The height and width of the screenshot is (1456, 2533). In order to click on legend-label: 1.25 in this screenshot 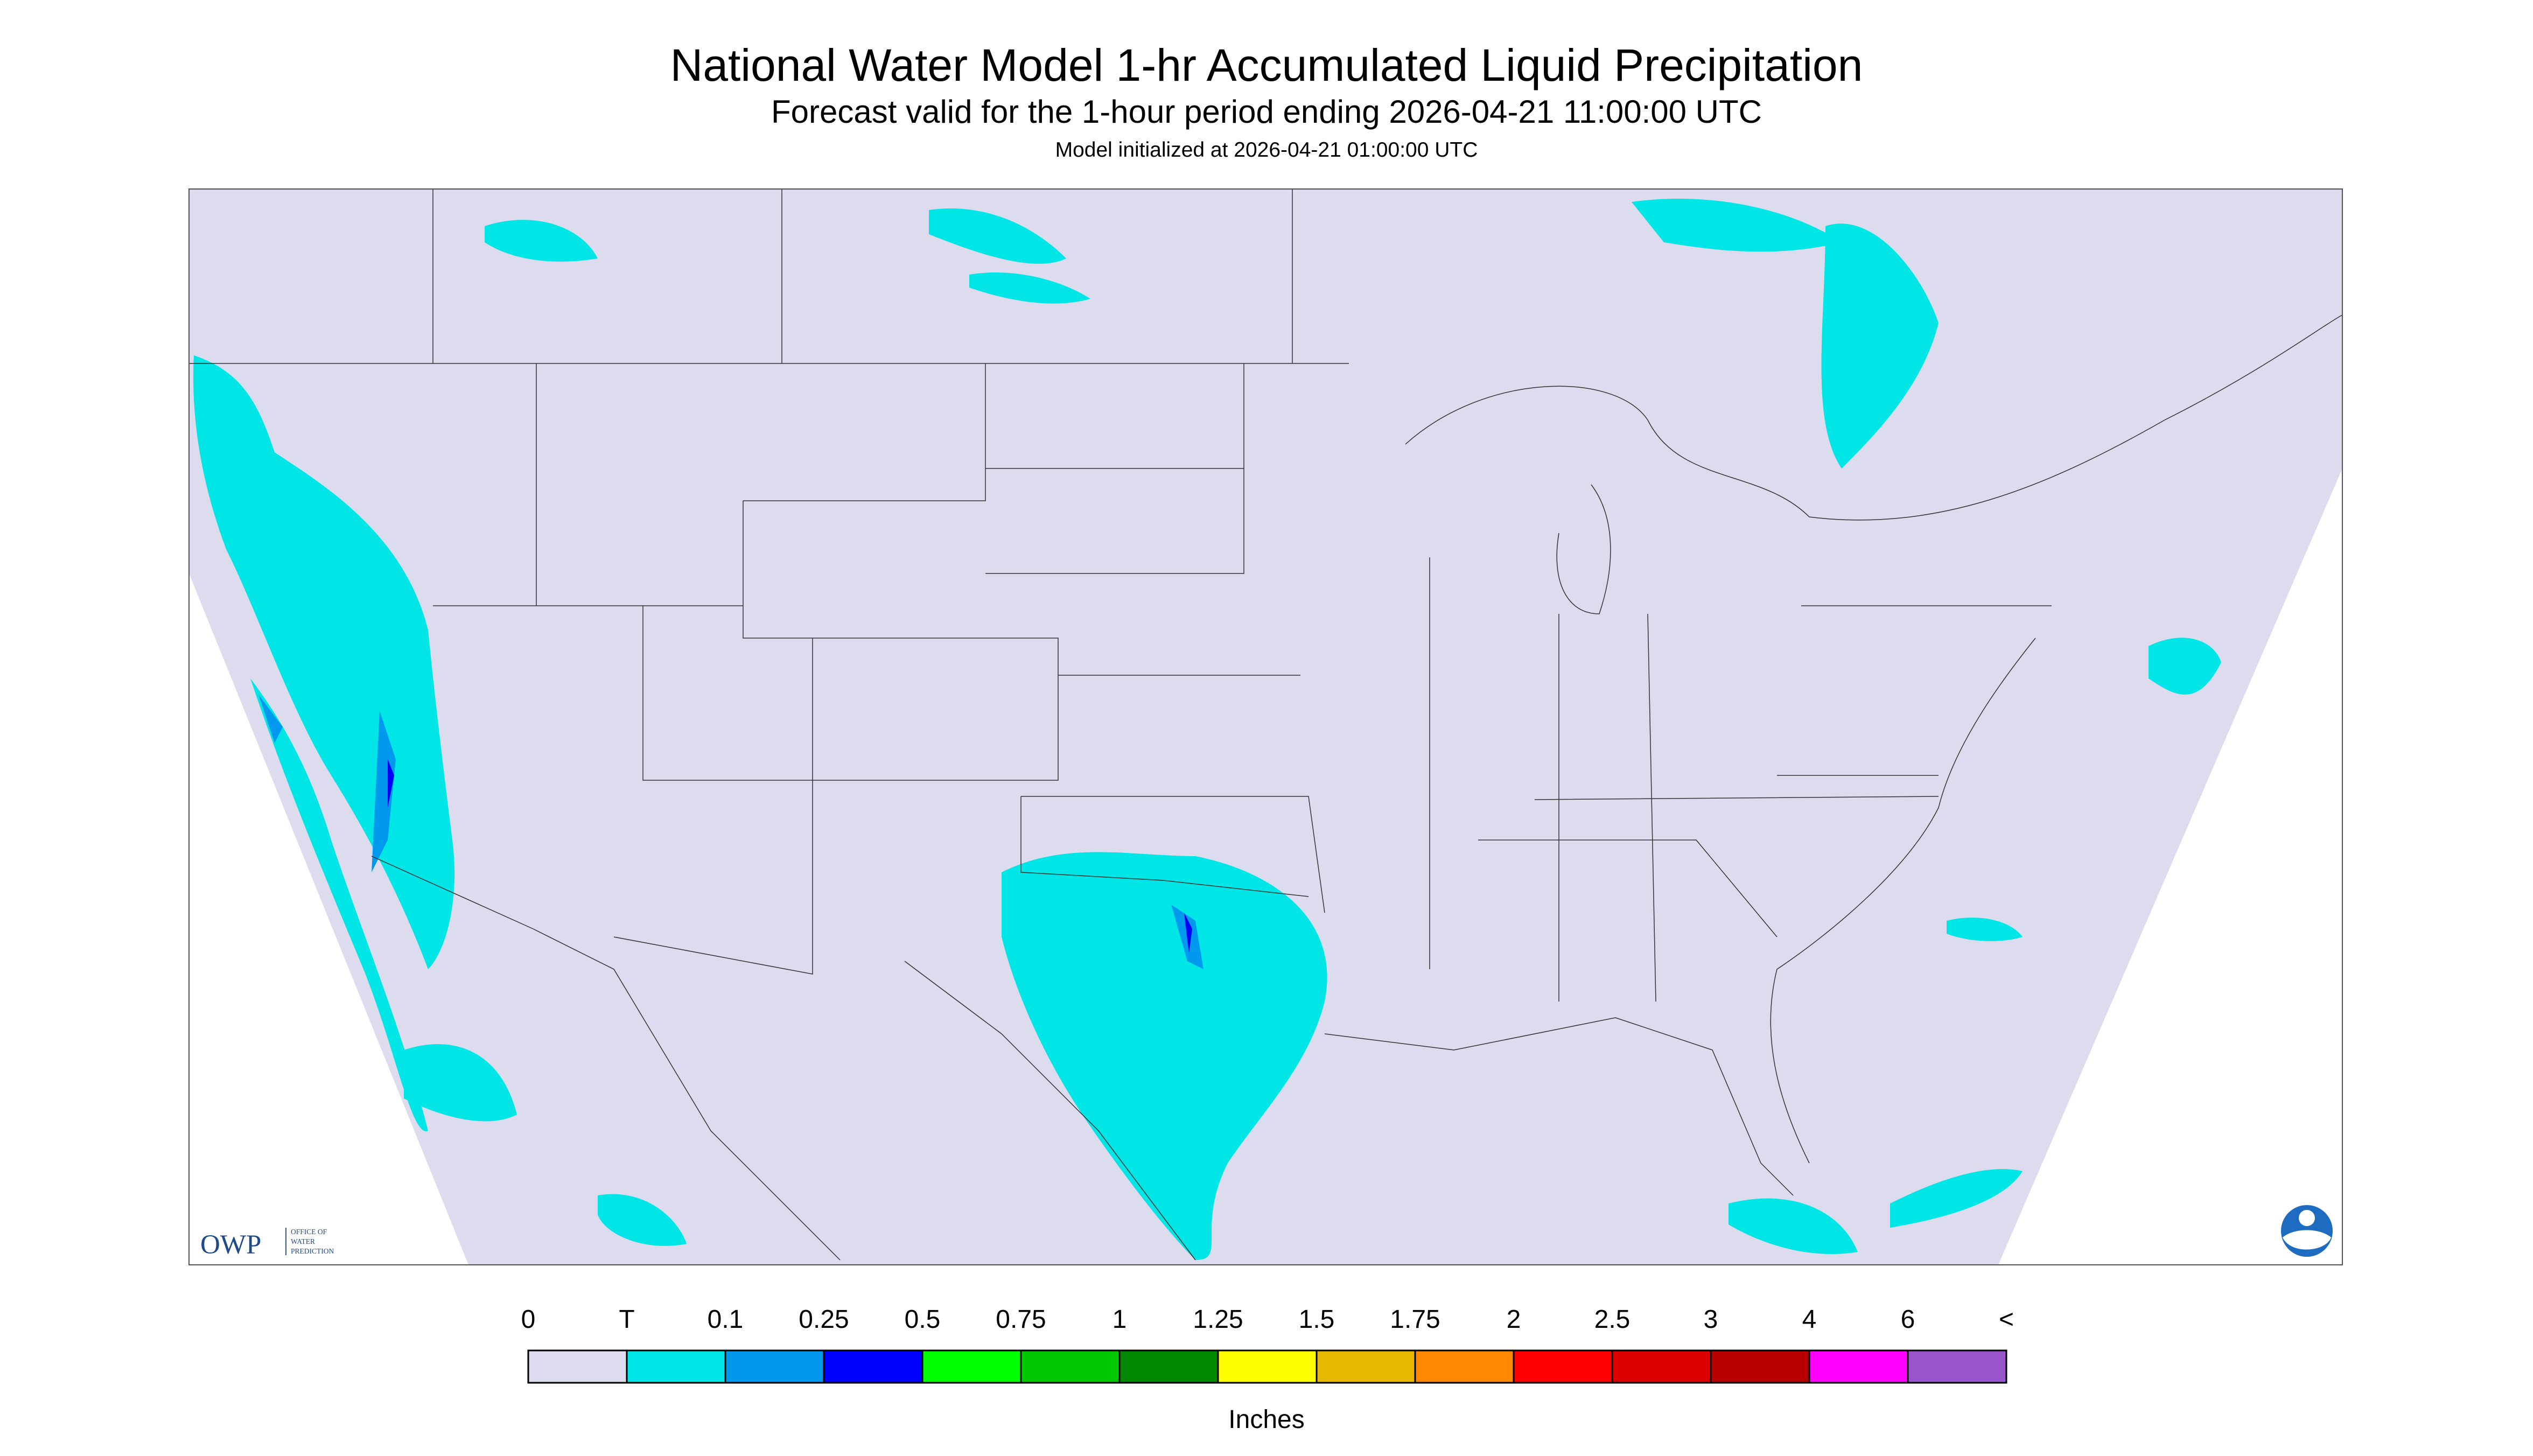, I will do `click(1218, 1319)`.